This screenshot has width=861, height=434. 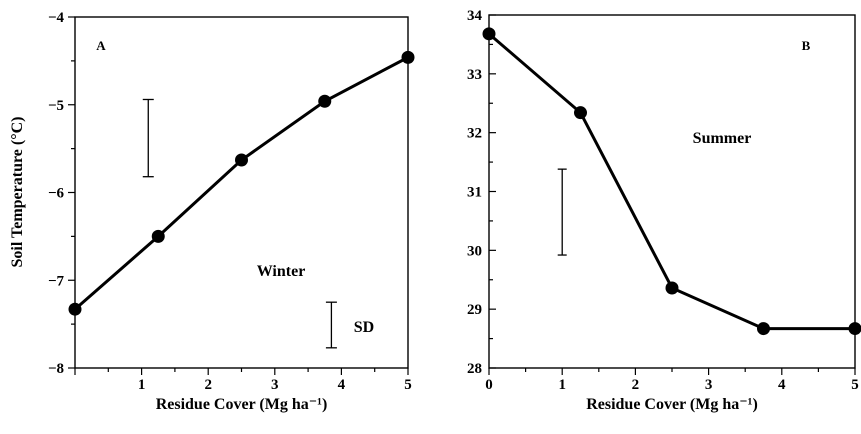 What do you see at coordinates (474, 369) in the screenshot?
I see `panel-b-y-tick-label: 28` at bounding box center [474, 369].